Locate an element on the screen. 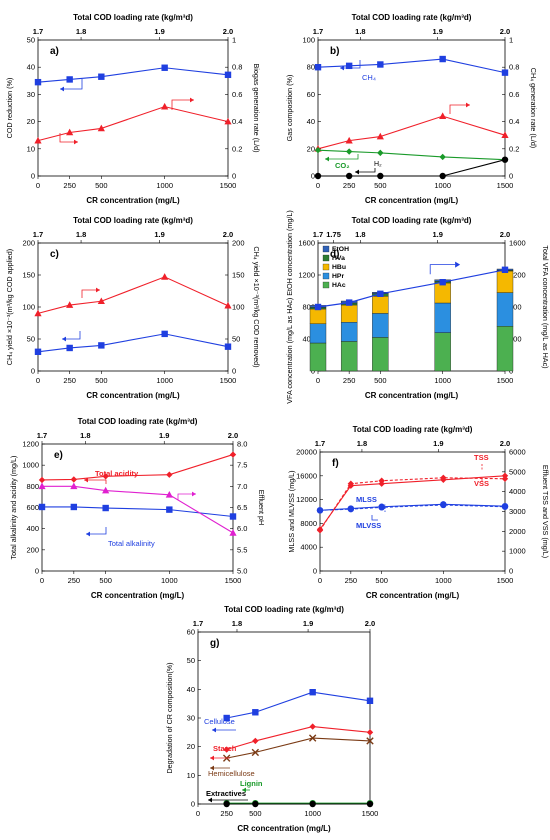 Image resolution: width=550 pixels, height=840 pixels. panel-d-x2tick-label: 1.8 is located at coordinates (360, 234).